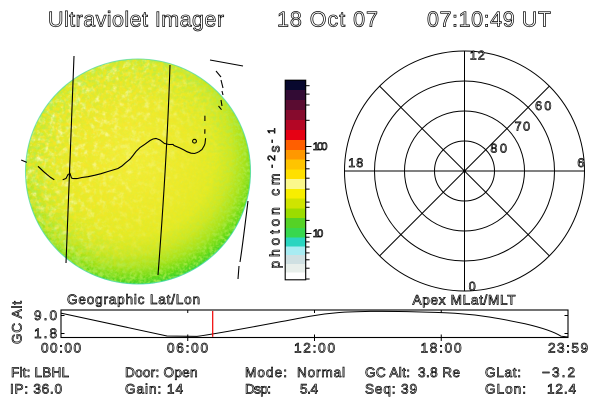  I want to click on svg-text: 9.0, so click(45, 315).